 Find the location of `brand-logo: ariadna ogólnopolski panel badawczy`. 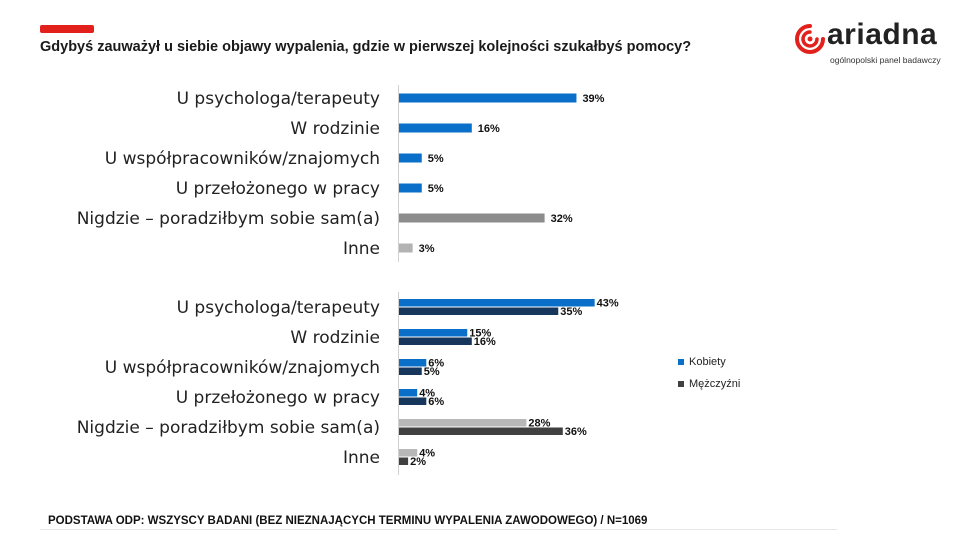

brand-logo: ariadna ogólnopolski panel badawczy is located at coordinates (868, 45).